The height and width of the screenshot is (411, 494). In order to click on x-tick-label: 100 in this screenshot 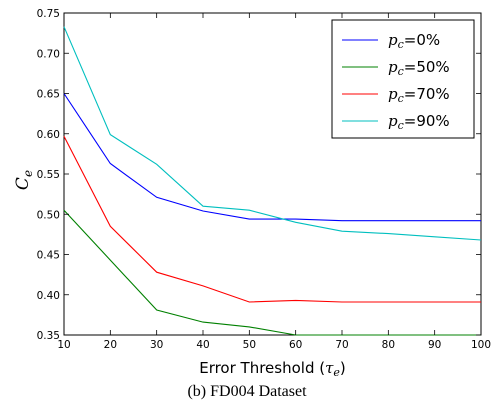, I will do `click(481, 345)`.